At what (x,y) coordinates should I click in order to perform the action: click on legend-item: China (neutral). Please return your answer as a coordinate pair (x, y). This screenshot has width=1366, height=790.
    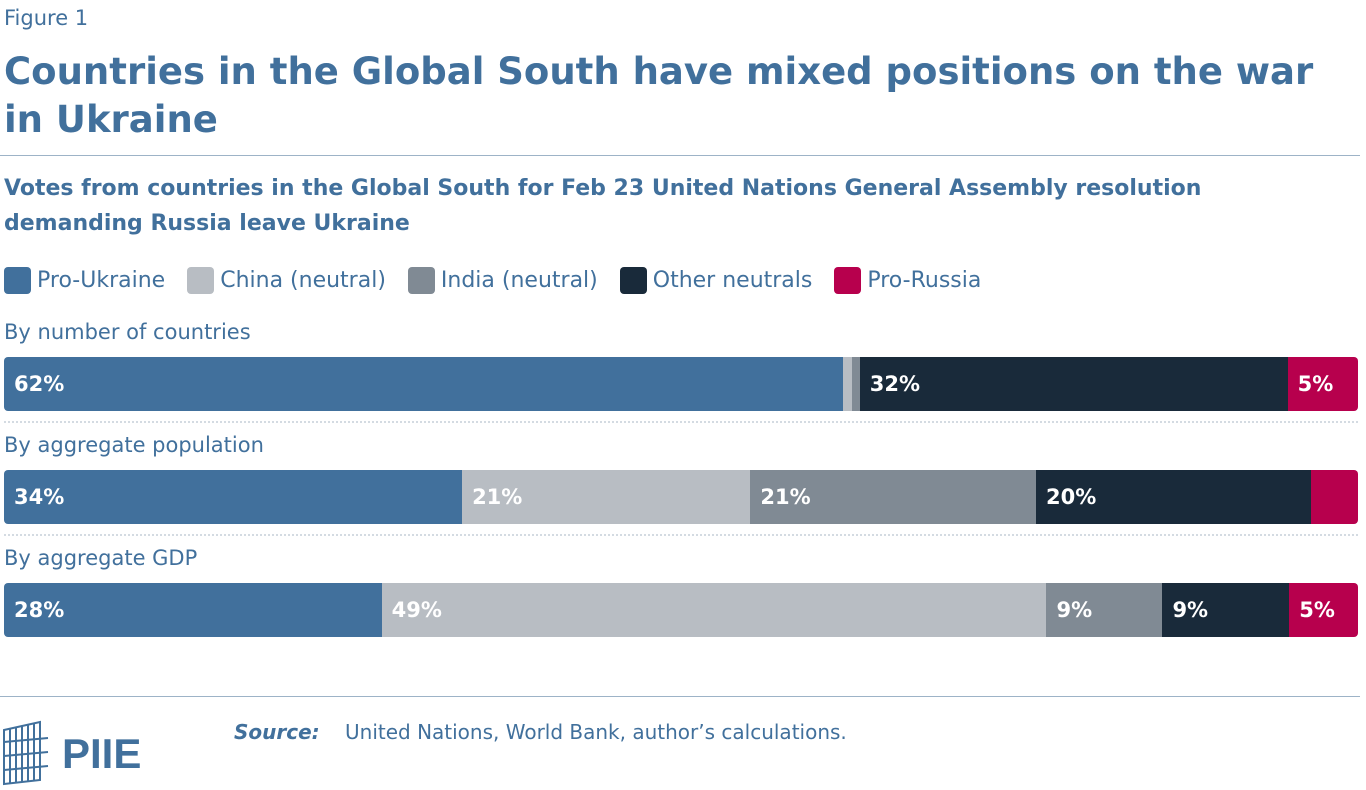
    Looking at the image, I should click on (286, 280).